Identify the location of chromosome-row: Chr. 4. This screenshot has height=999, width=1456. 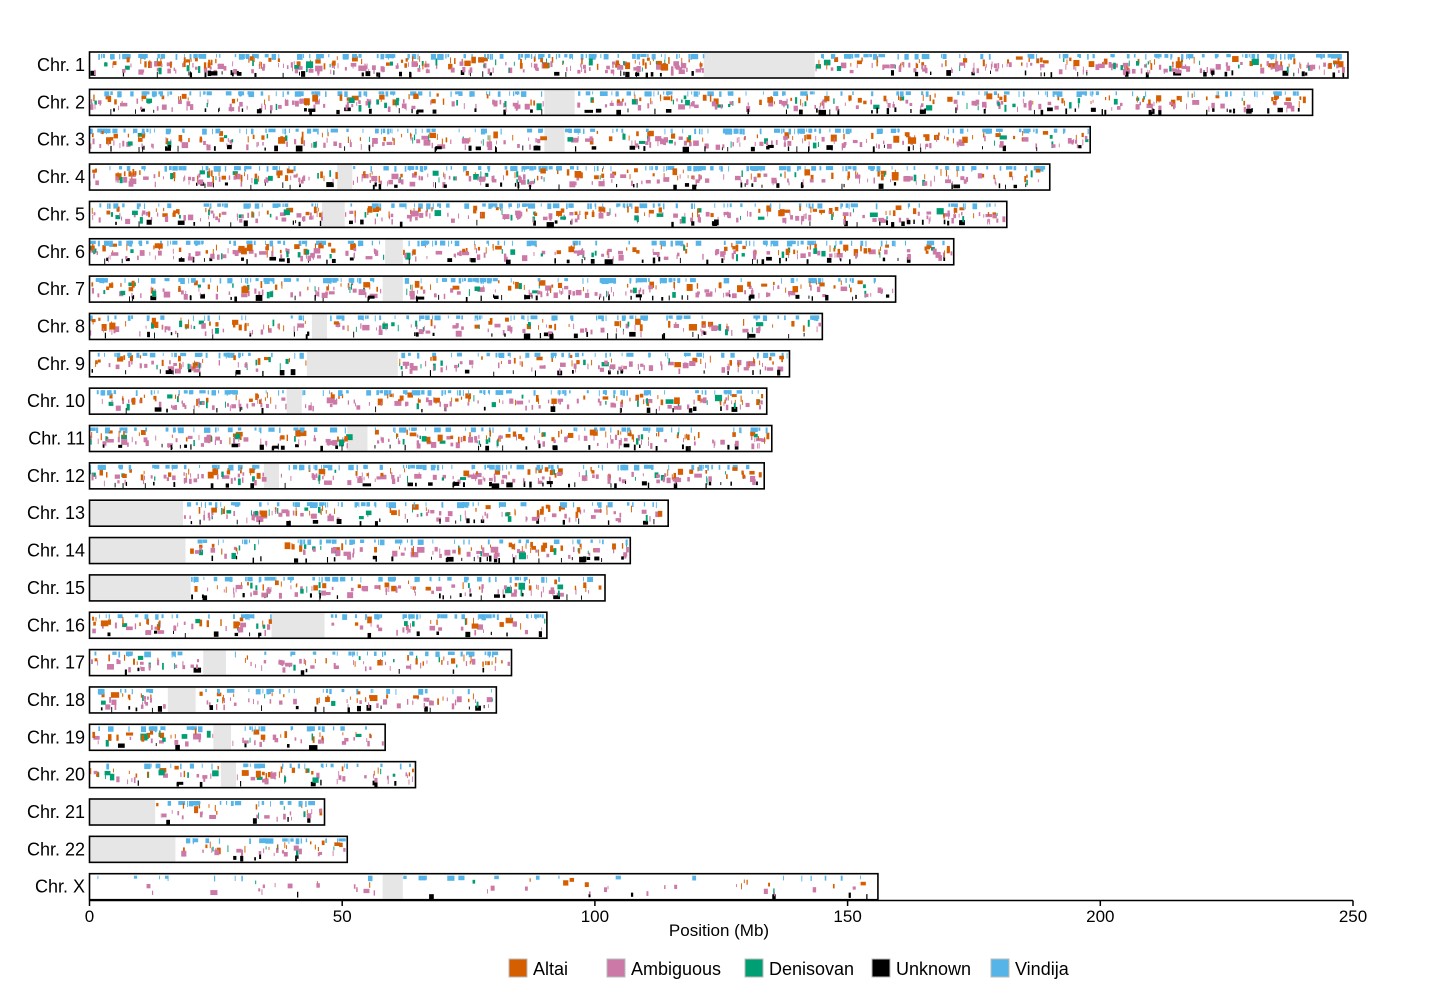
(544, 177).